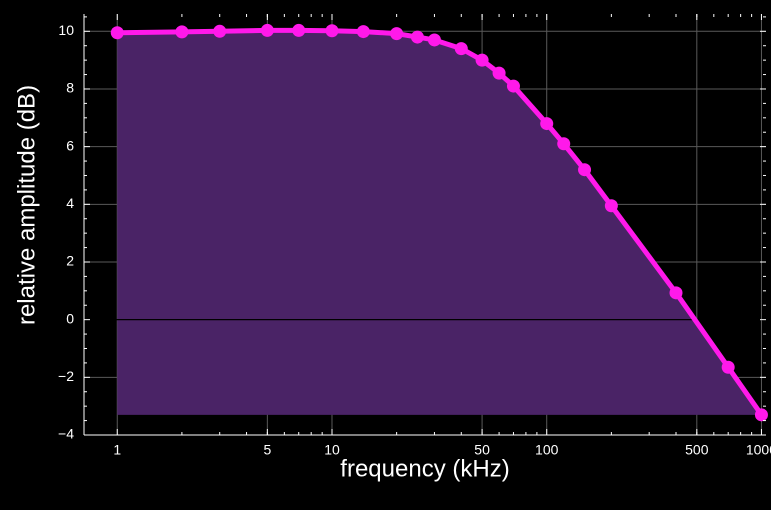  What do you see at coordinates (66, 434) in the screenshot?
I see `y-tick-label: −4` at bounding box center [66, 434].